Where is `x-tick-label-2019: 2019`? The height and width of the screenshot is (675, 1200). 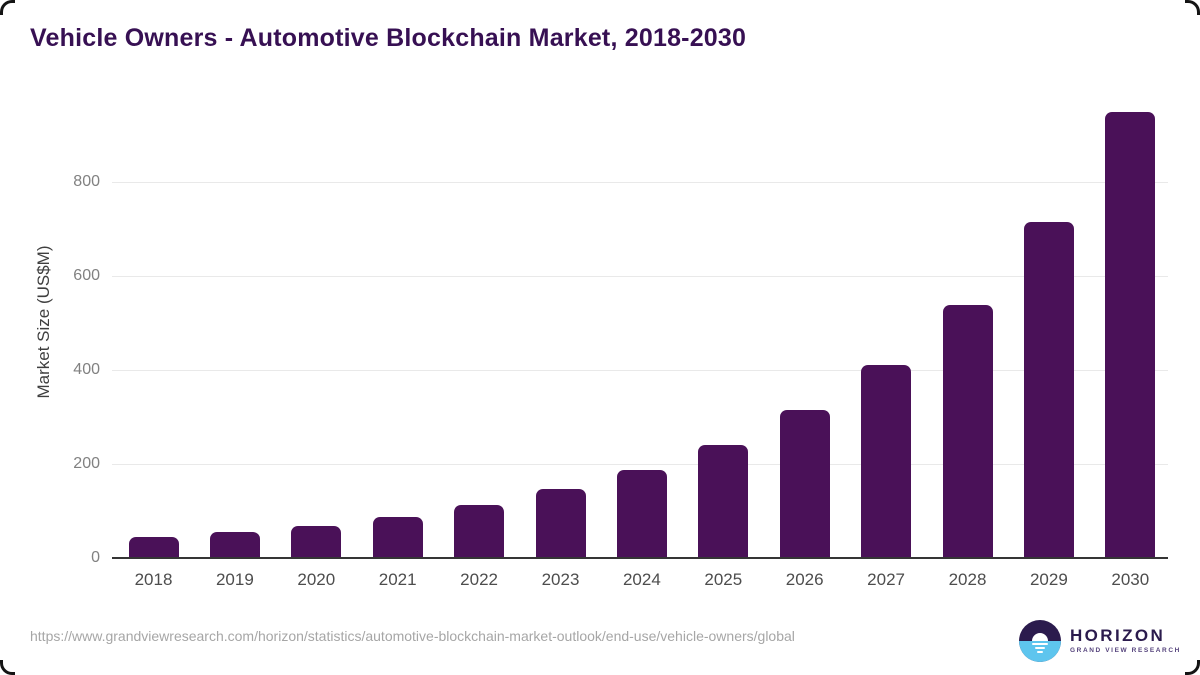
x-tick-label-2019: 2019 is located at coordinates (234, 579).